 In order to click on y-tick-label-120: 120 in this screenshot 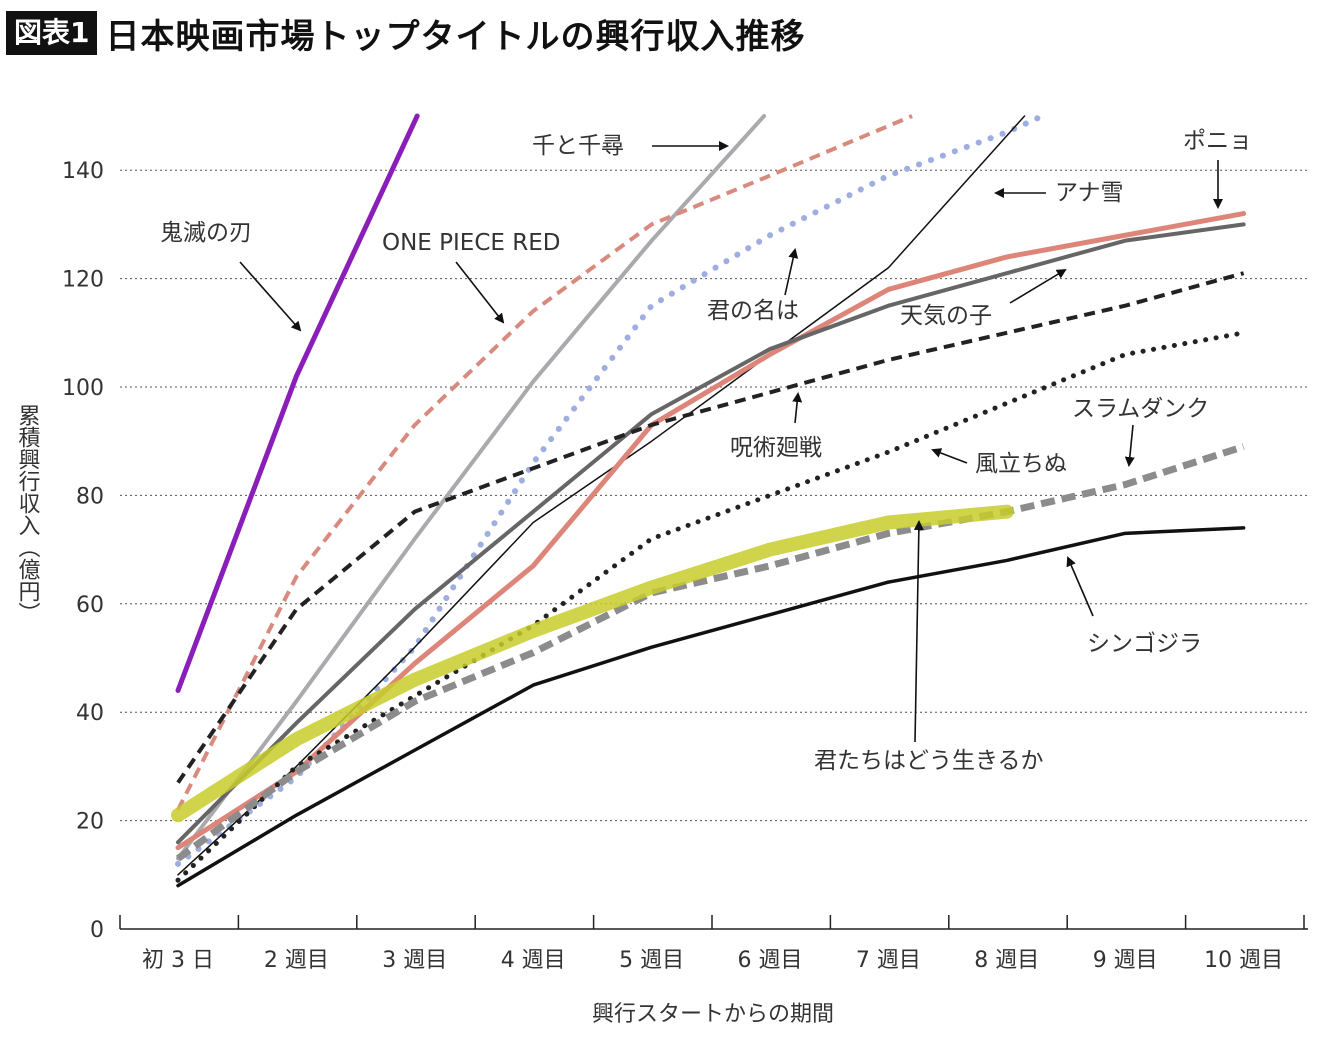, I will do `click(83, 280)`.